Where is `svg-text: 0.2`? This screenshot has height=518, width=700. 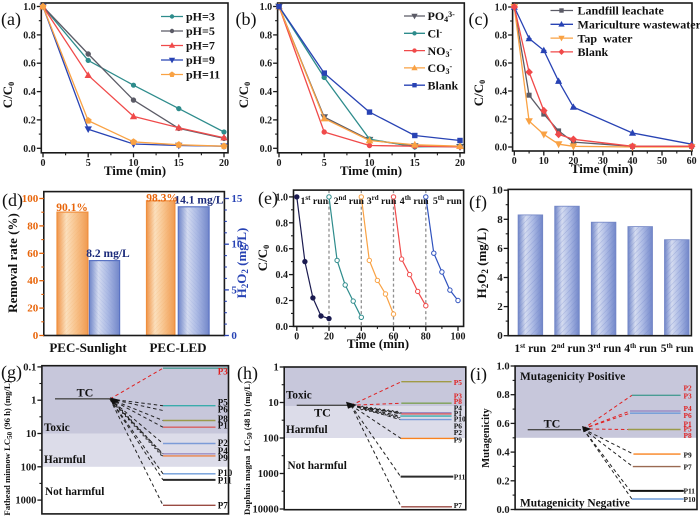
svg-text: 0.2 is located at coordinates (29, 120).